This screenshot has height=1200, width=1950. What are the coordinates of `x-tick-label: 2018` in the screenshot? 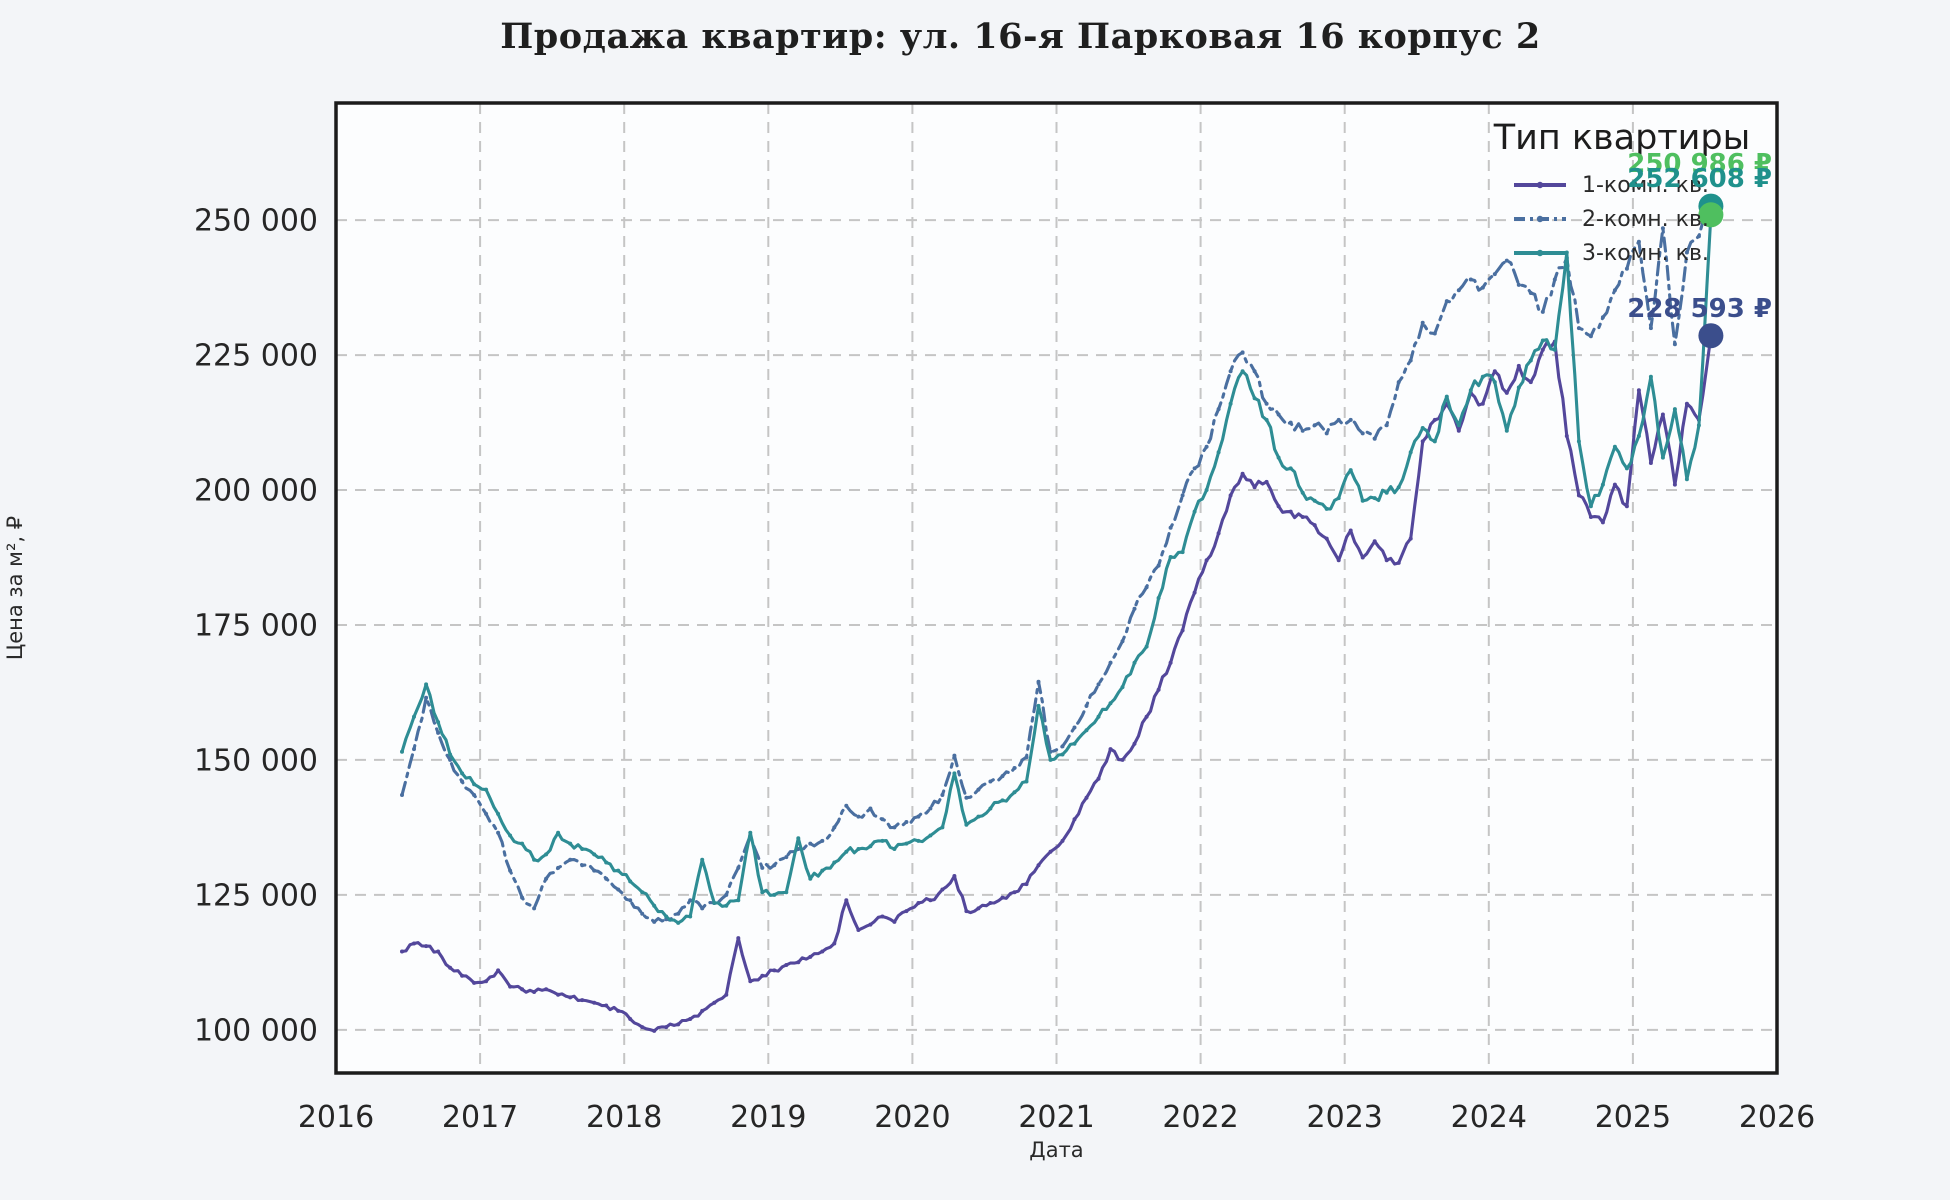 It's located at (624, 1117).